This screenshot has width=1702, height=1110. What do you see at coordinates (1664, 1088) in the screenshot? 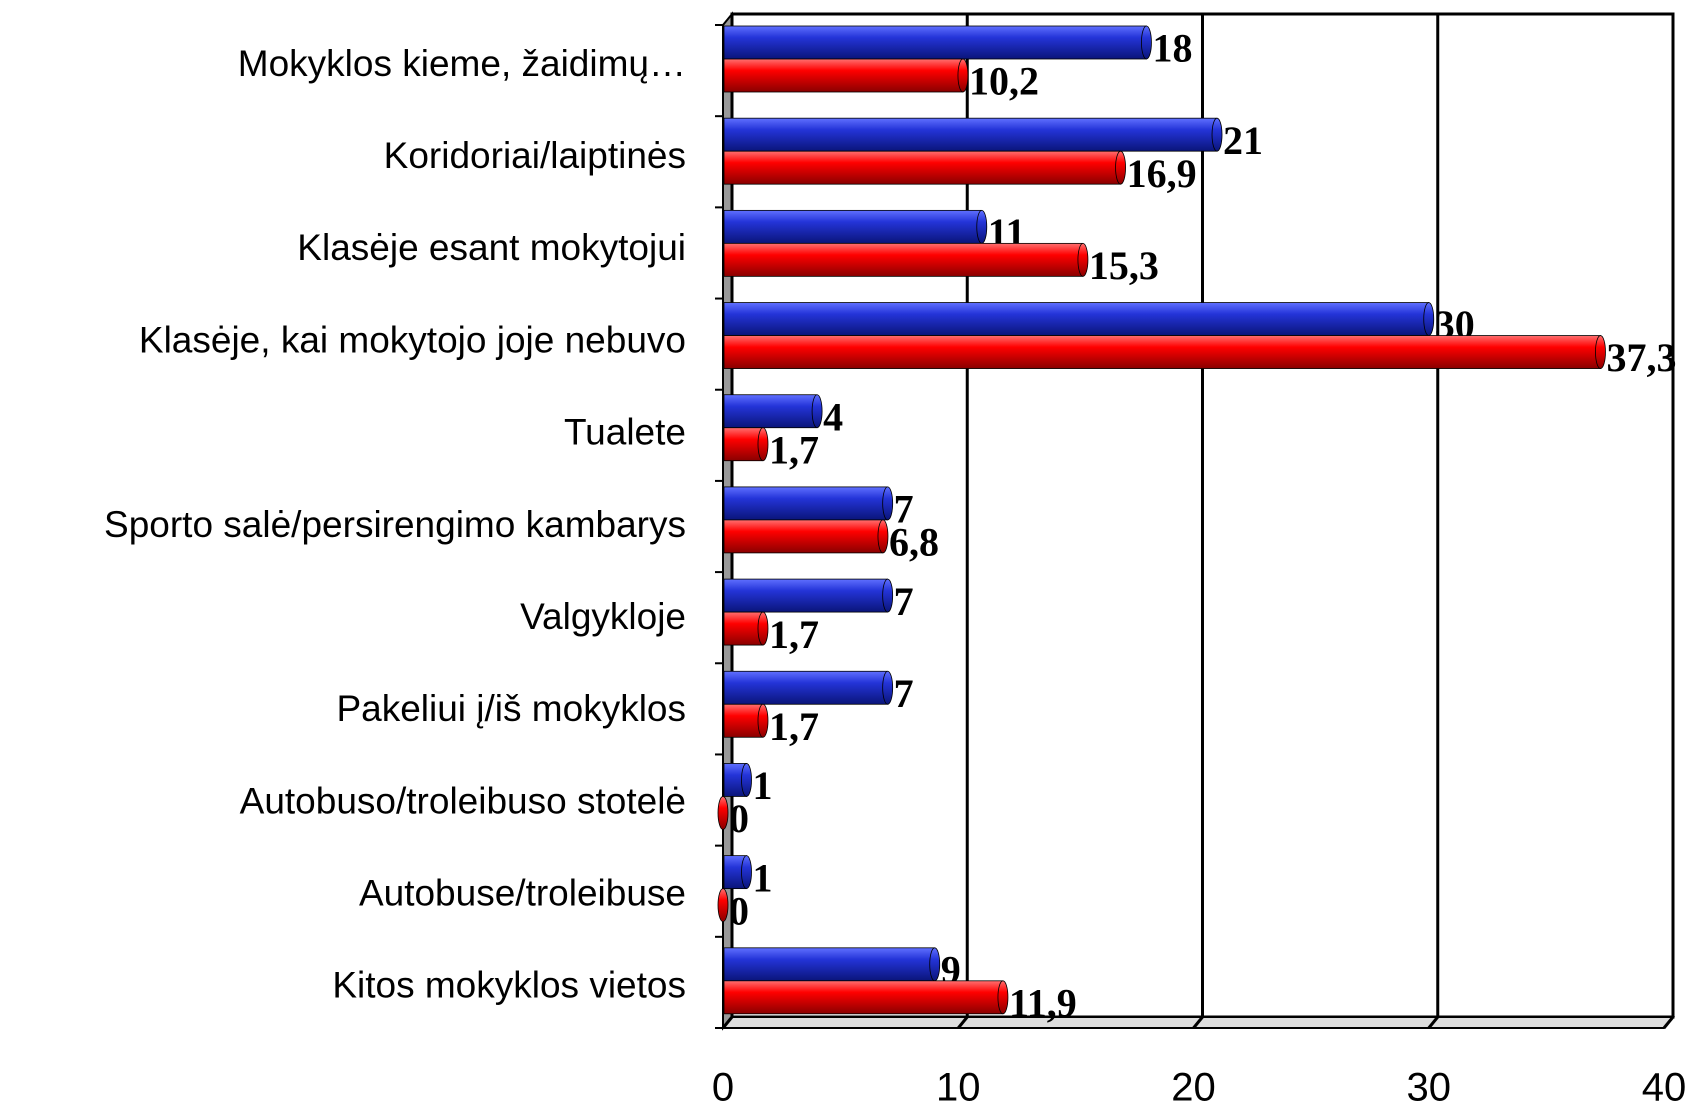
I see `x-tick-label: 40` at bounding box center [1664, 1088].